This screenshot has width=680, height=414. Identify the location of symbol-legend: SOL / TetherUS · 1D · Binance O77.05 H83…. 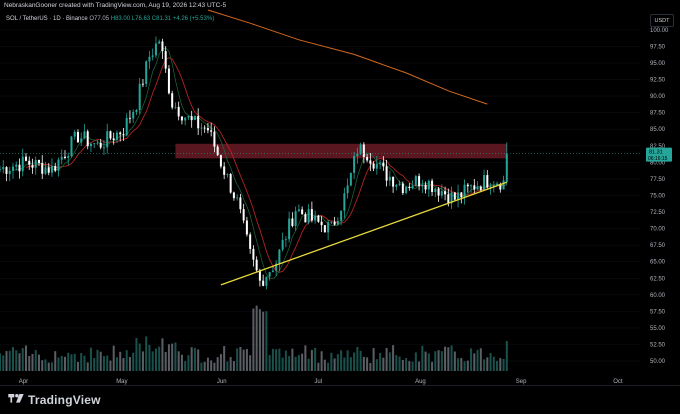
(110, 19).